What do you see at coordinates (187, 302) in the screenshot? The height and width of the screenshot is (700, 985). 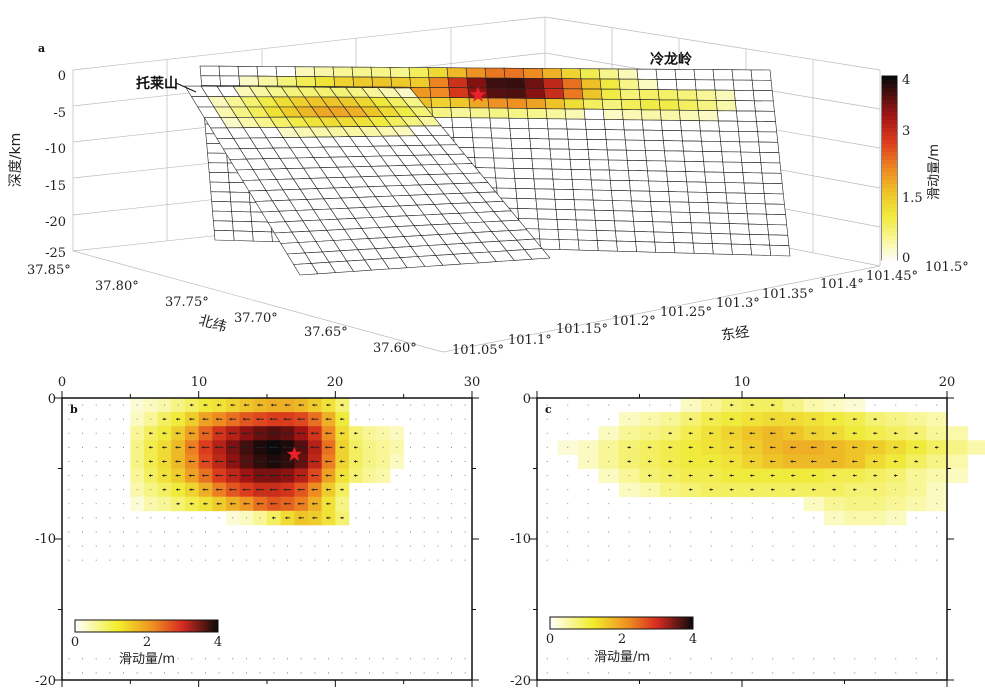 I see `lat-tick-37-75: 37.75°` at bounding box center [187, 302].